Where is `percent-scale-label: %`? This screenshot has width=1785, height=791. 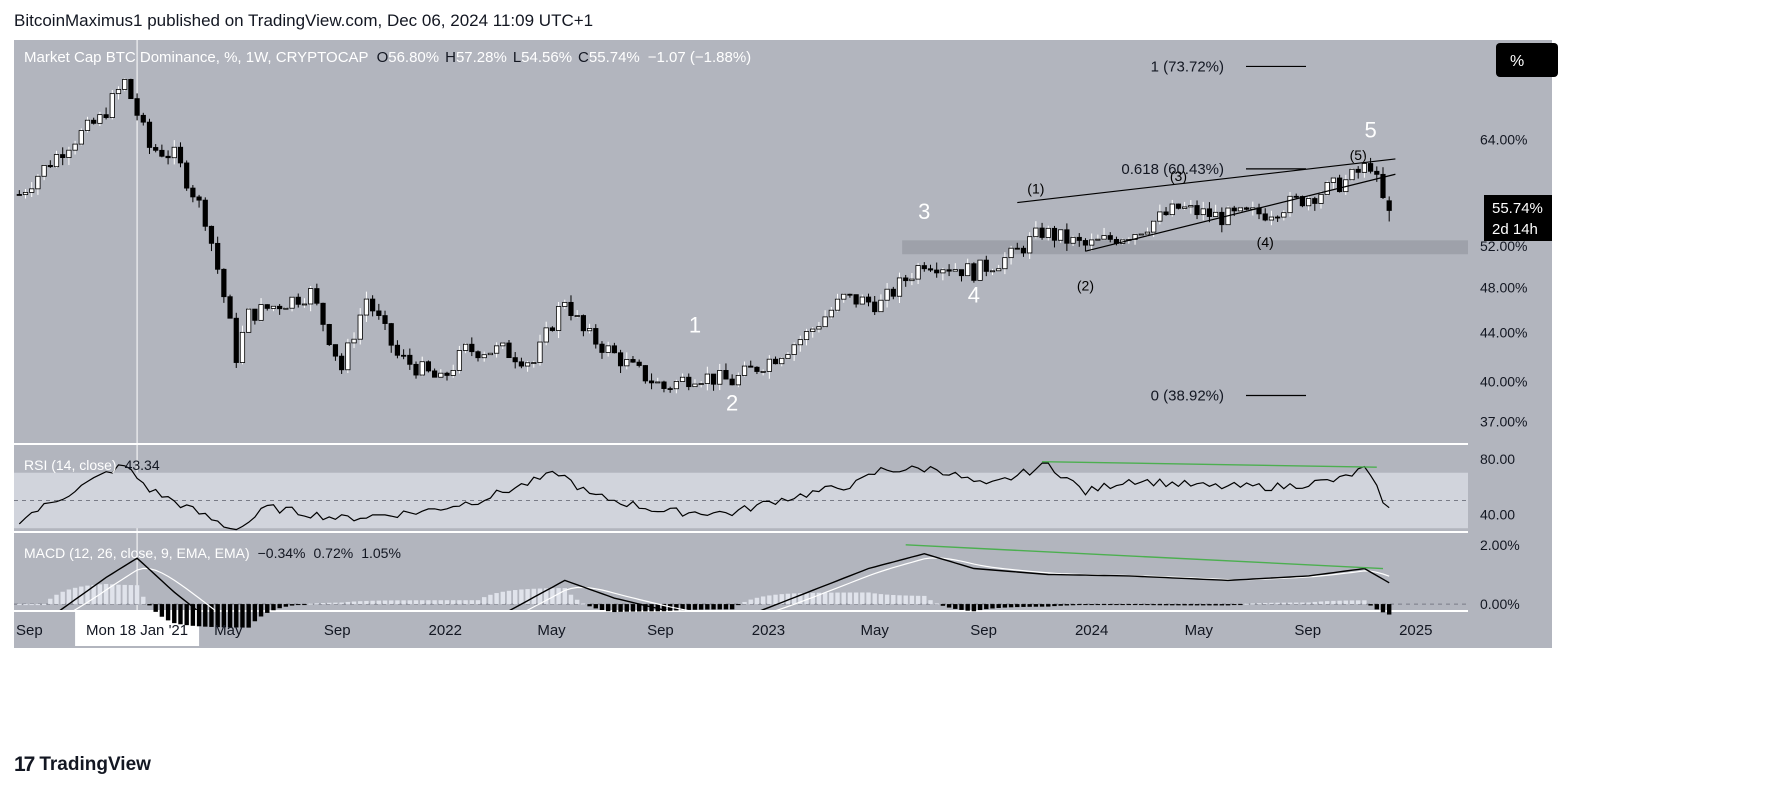 percent-scale-label: % is located at coordinates (1517, 61).